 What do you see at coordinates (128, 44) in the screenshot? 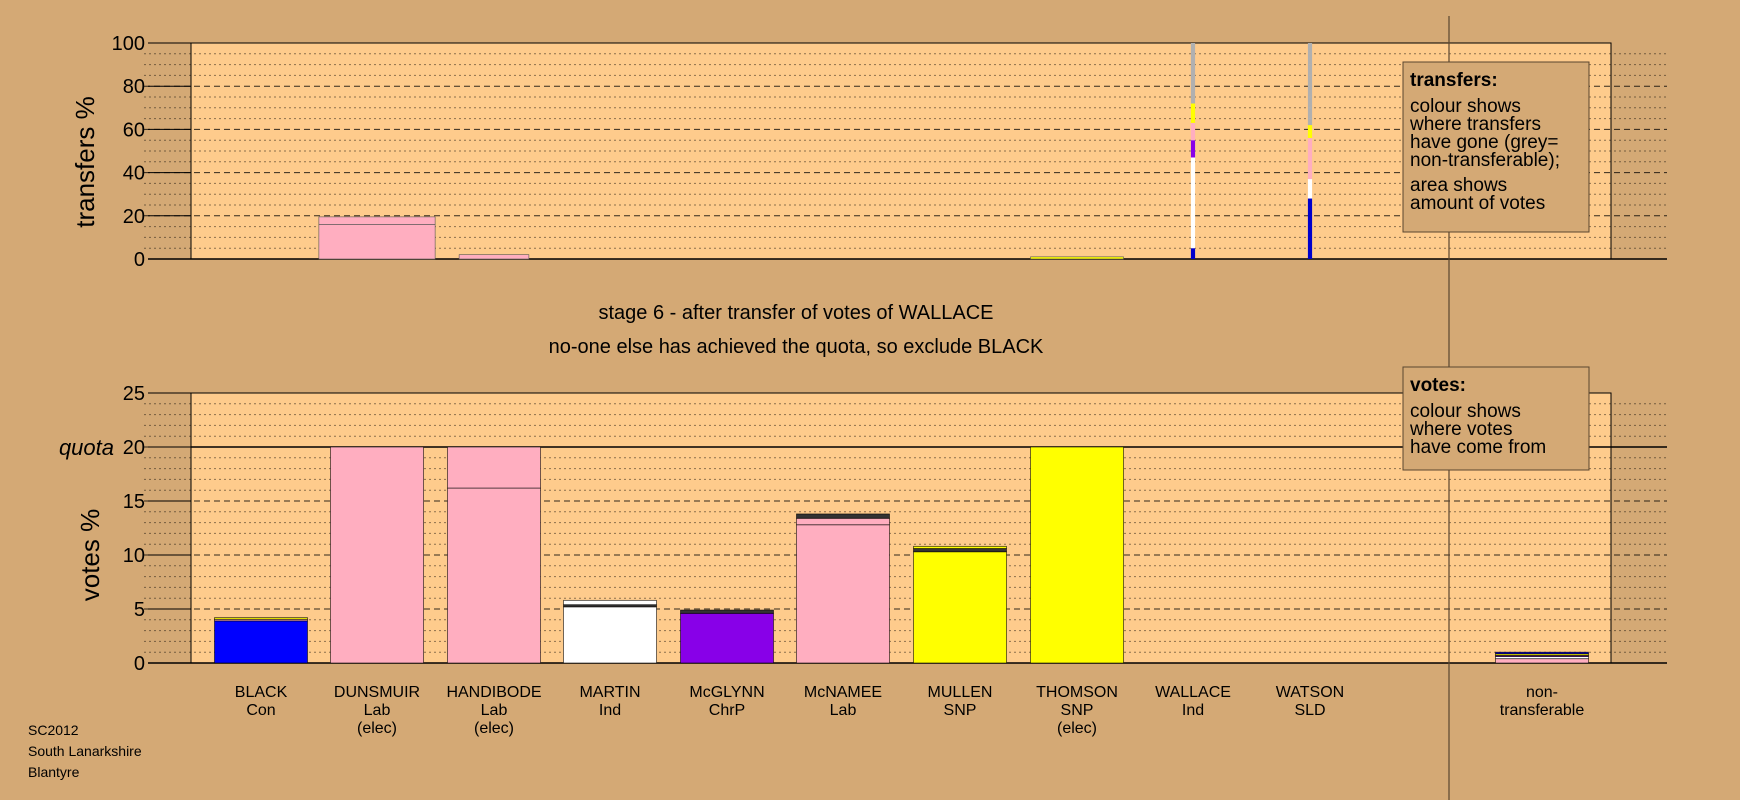
I see `transfers-tick-label: 100` at bounding box center [128, 44].